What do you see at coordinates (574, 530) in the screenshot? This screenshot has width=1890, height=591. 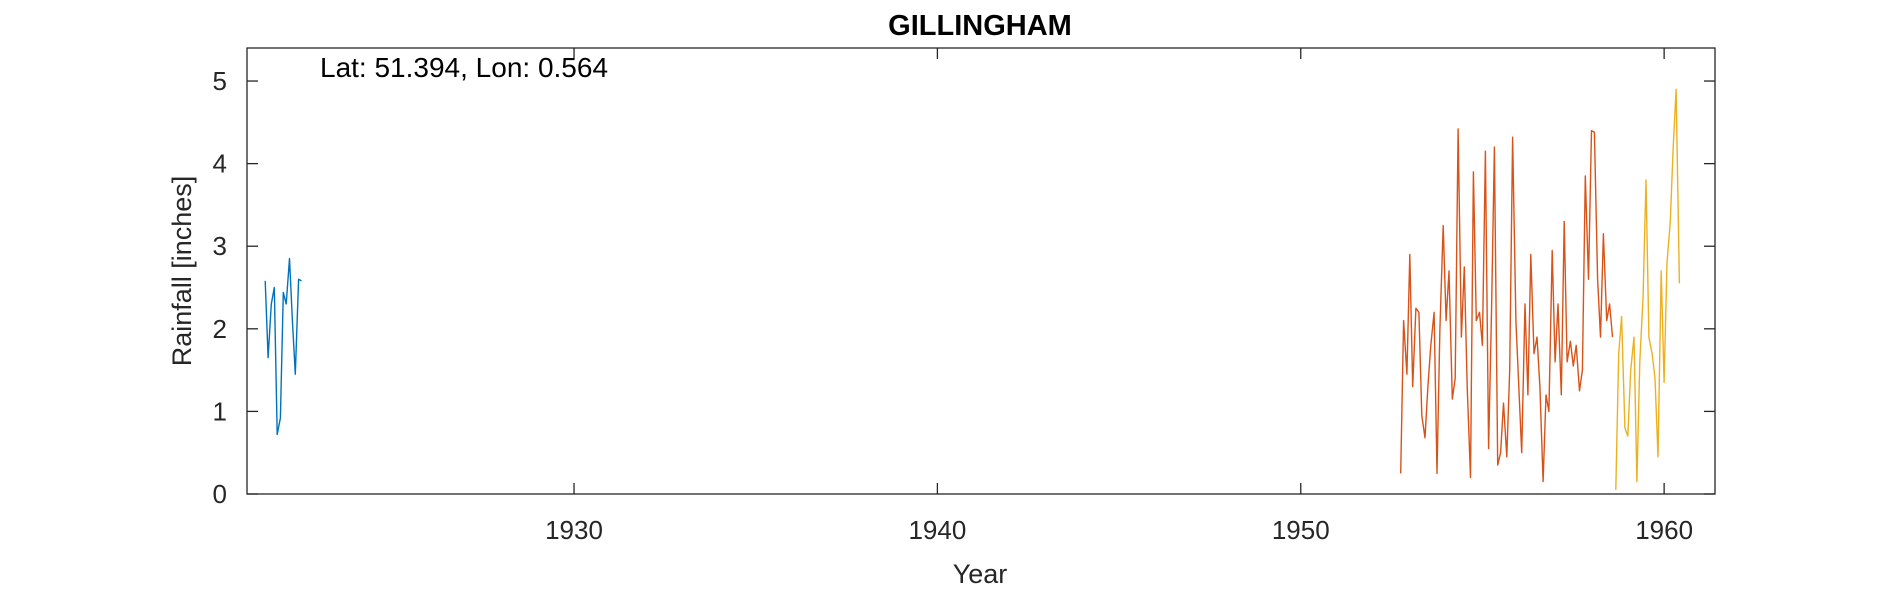 I see `x-tick-label: 1930` at bounding box center [574, 530].